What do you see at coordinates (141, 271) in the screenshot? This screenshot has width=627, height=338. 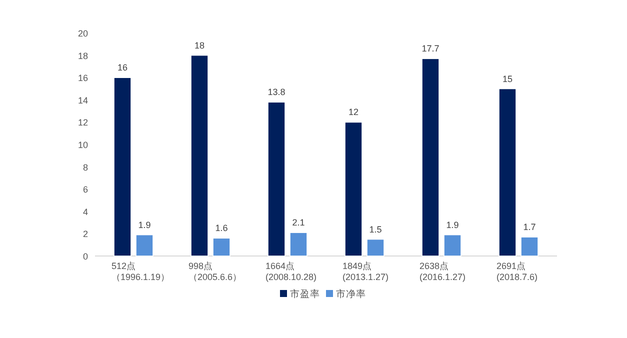 I see `x-tick-label: 512点（1996.1.19）` at bounding box center [141, 271].